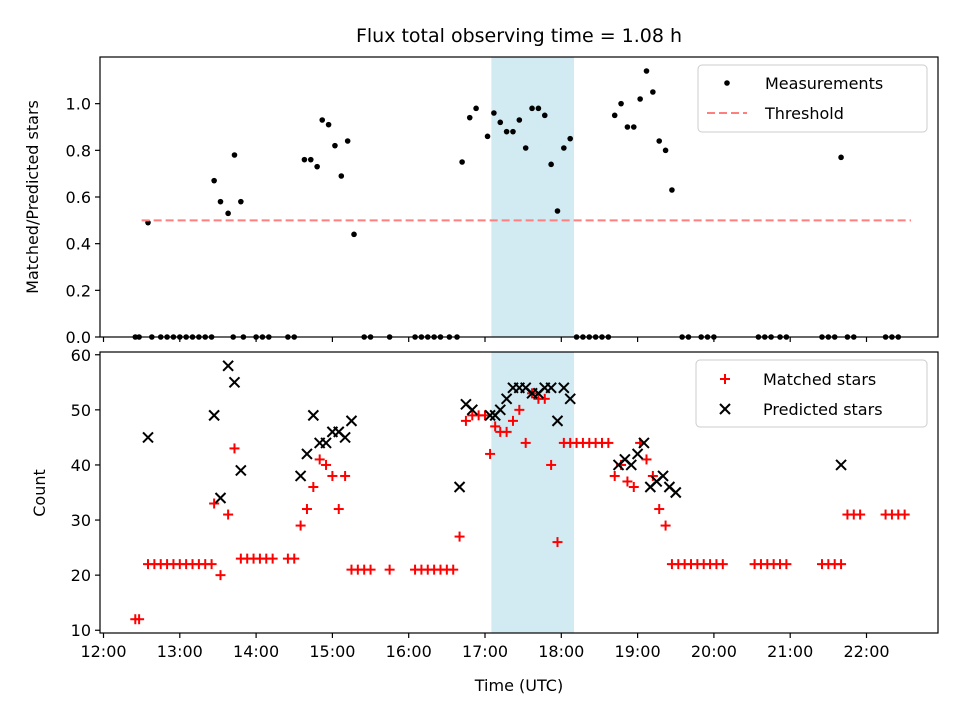 The height and width of the screenshot is (720, 960). What do you see at coordinates (804, 113) in the screenshot?
I see `legend-label-threshold: Threshold` at bounding box center [804, 113].